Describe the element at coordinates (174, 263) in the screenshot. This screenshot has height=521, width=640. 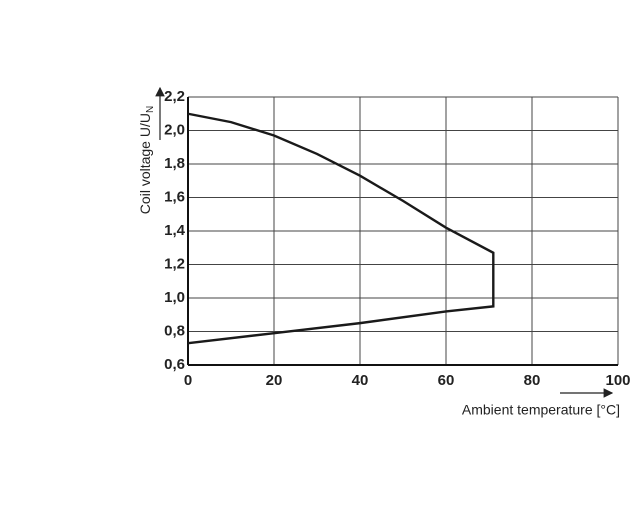
I see `y-tick-label: 1,2` at that location.